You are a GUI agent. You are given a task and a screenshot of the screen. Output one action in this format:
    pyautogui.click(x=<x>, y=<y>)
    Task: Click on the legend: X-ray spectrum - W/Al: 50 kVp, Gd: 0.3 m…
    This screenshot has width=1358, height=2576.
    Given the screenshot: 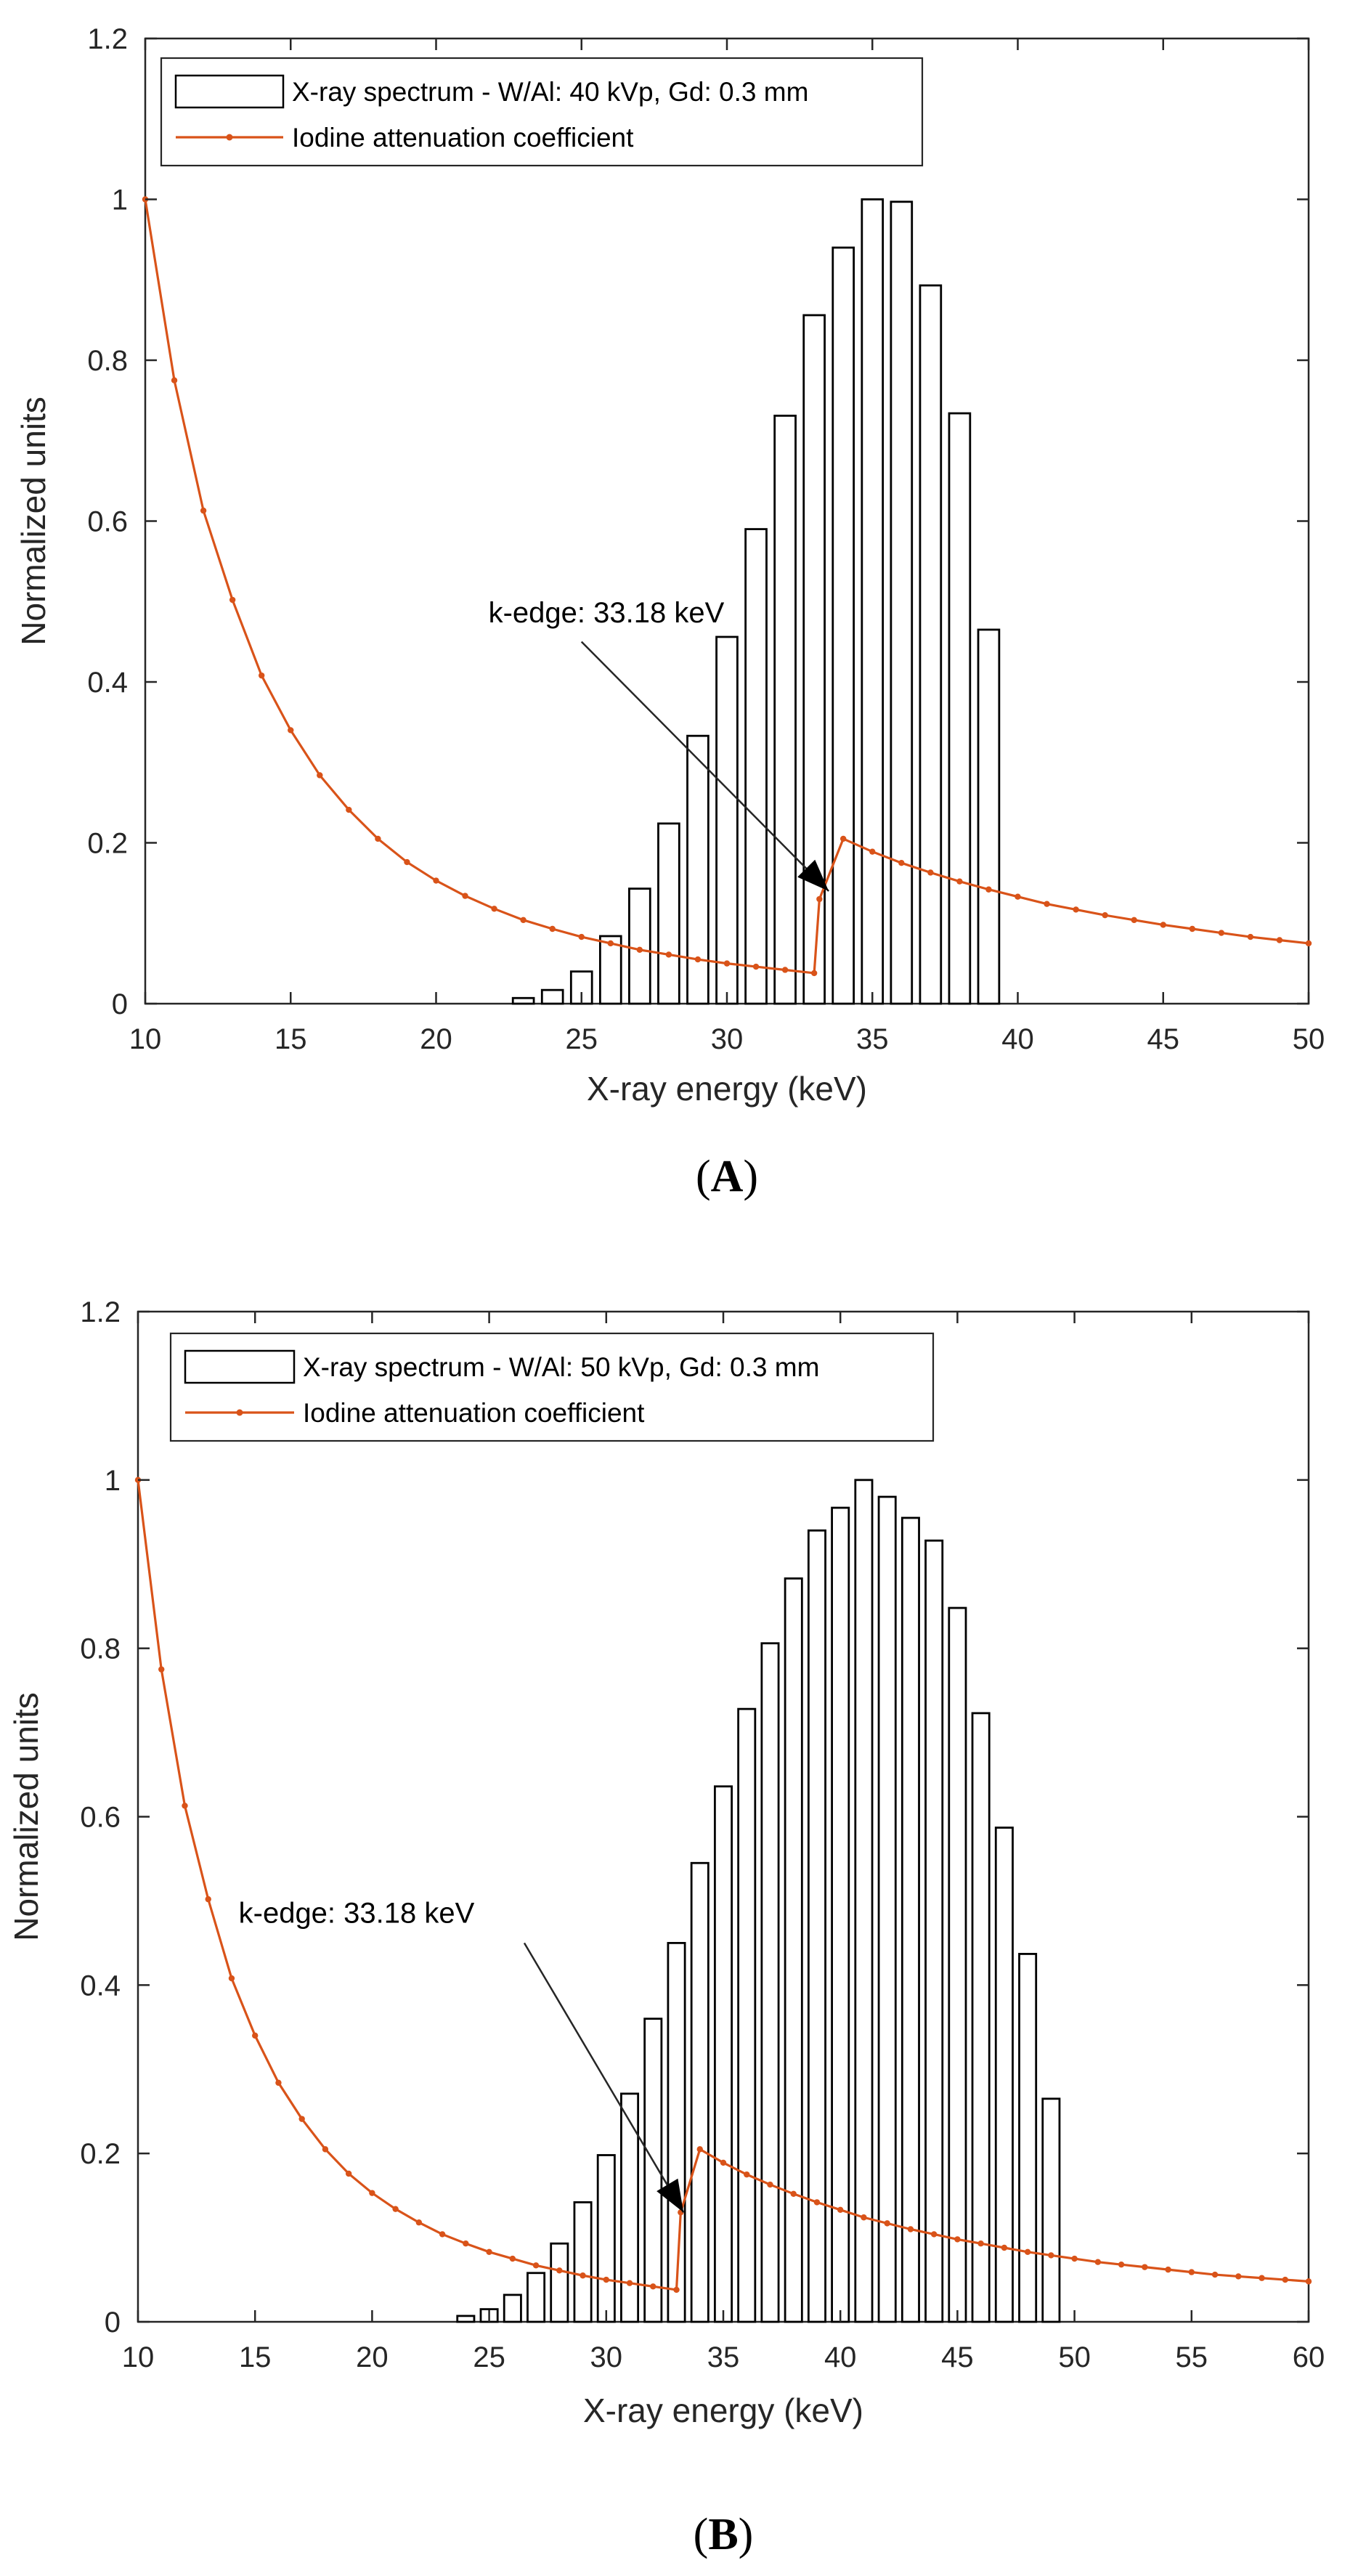 What is the action you would take?
    pyautogui.click(x=552, y=1387)
    